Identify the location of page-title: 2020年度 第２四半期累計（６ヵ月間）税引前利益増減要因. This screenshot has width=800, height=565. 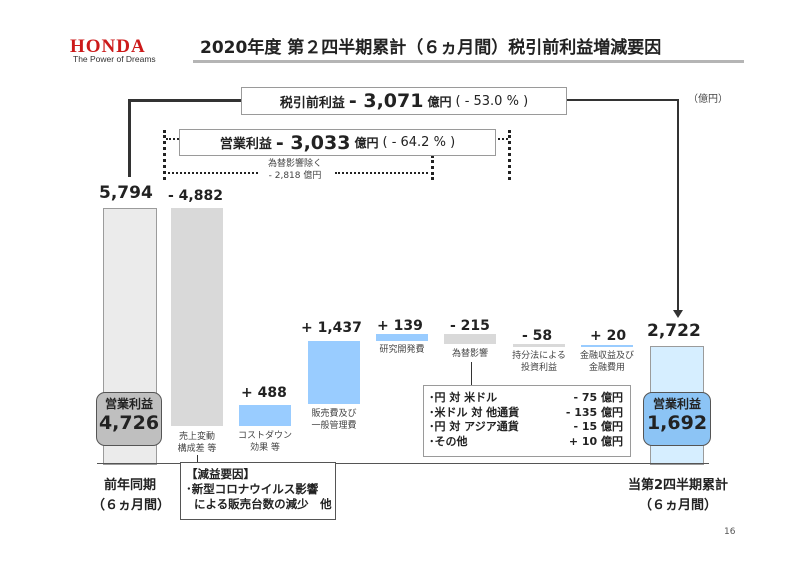
(431, 48).